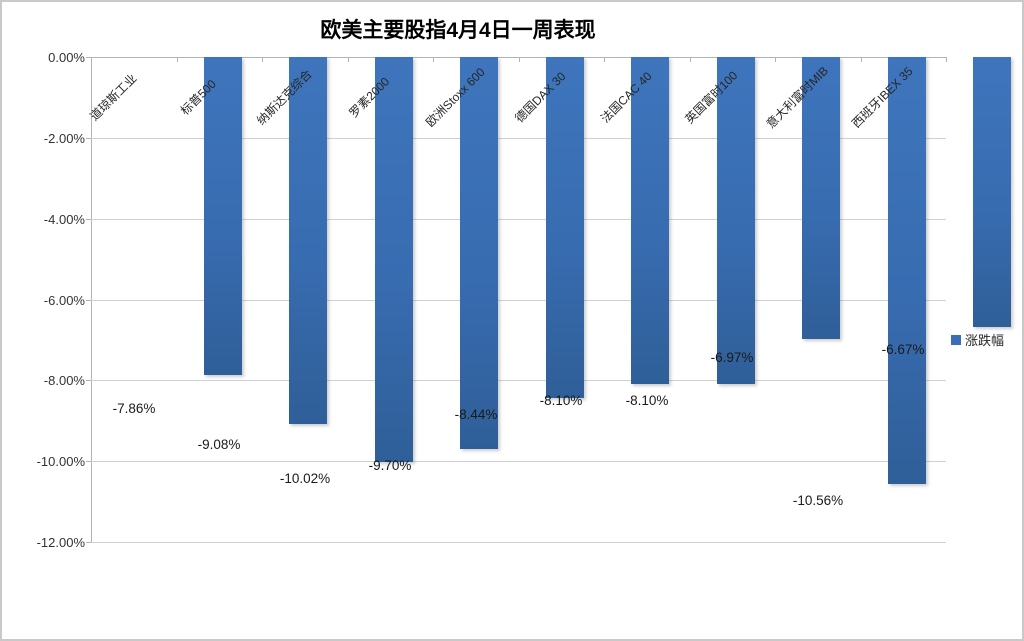 The height and width of the screenshot is (641, 1024). I want to click on bar-西班牙IBEX 35, so click(992, 192).